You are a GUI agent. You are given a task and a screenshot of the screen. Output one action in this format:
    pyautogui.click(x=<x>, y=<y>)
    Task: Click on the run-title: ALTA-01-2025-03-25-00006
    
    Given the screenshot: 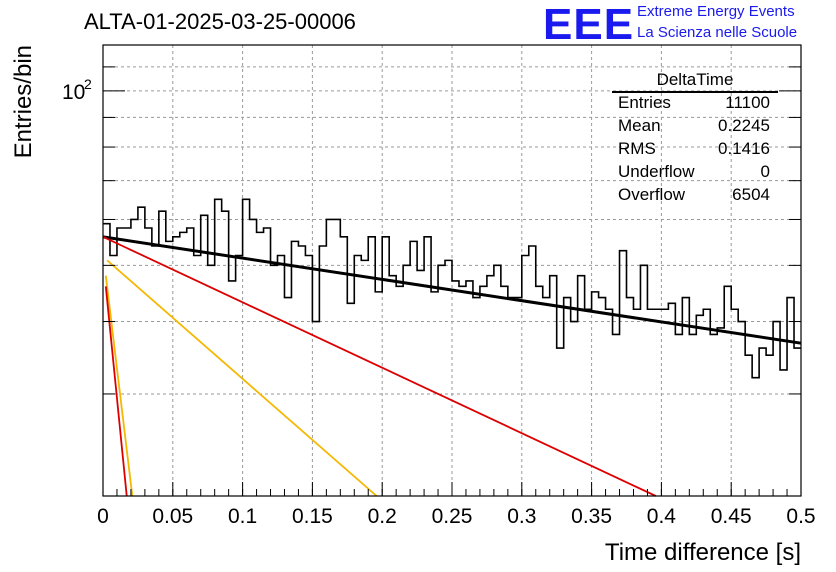 What is the action you would take?
    pyautogui.click(x=220, y=21)
    